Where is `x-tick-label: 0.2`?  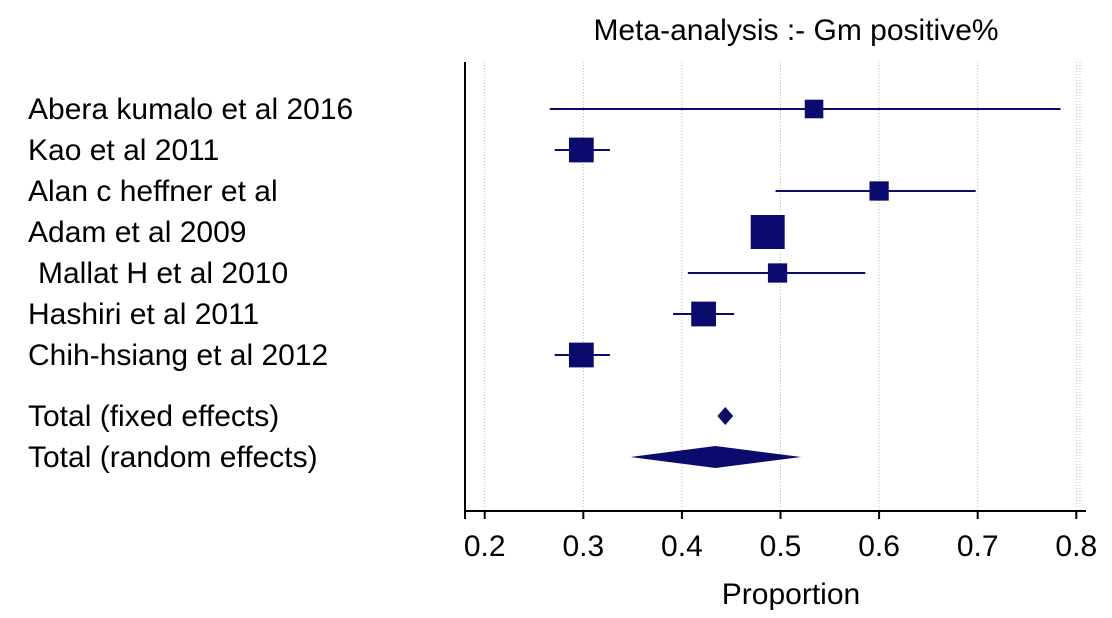
x-tick-label: 0.2 is located at coordinates (485, 546).